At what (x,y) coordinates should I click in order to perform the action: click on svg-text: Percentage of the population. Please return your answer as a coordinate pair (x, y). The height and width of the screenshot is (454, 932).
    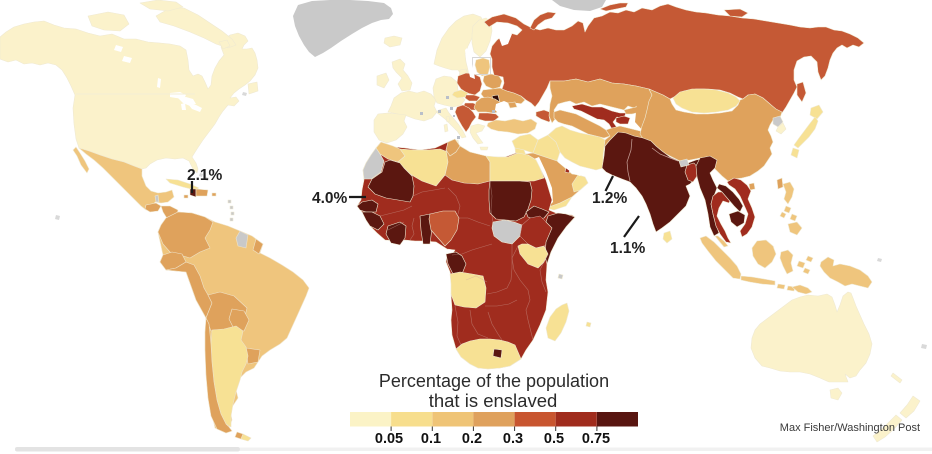
    Looking at the image, I should click on (494, 381).